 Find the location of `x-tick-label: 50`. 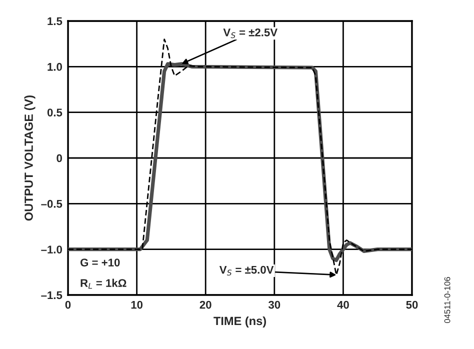

x-tick-label: 50 is located at coordinates (412, 304).